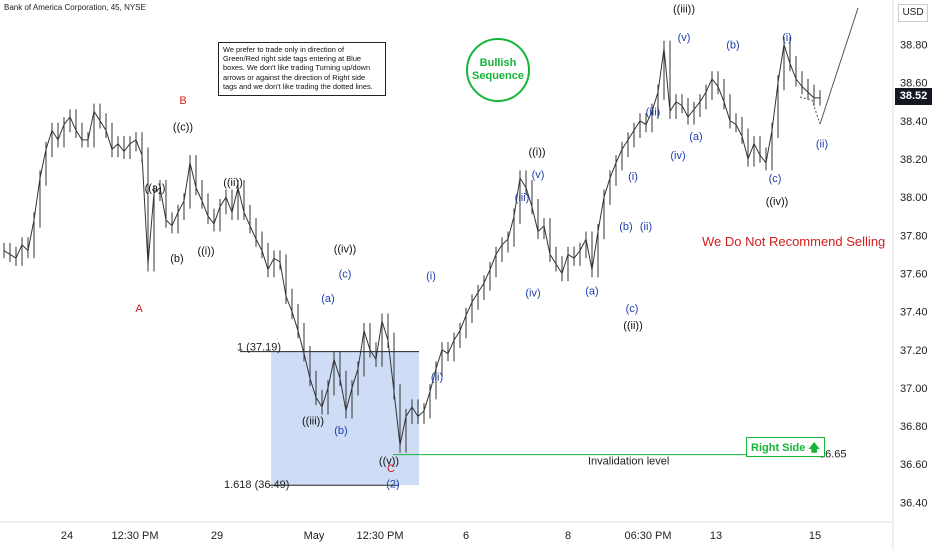 This screenshot has height=550, width=932. What do you see at coordinates (182, 101) in the screenshot?
I see `wave-label: B` at bounding box center [182, 101].